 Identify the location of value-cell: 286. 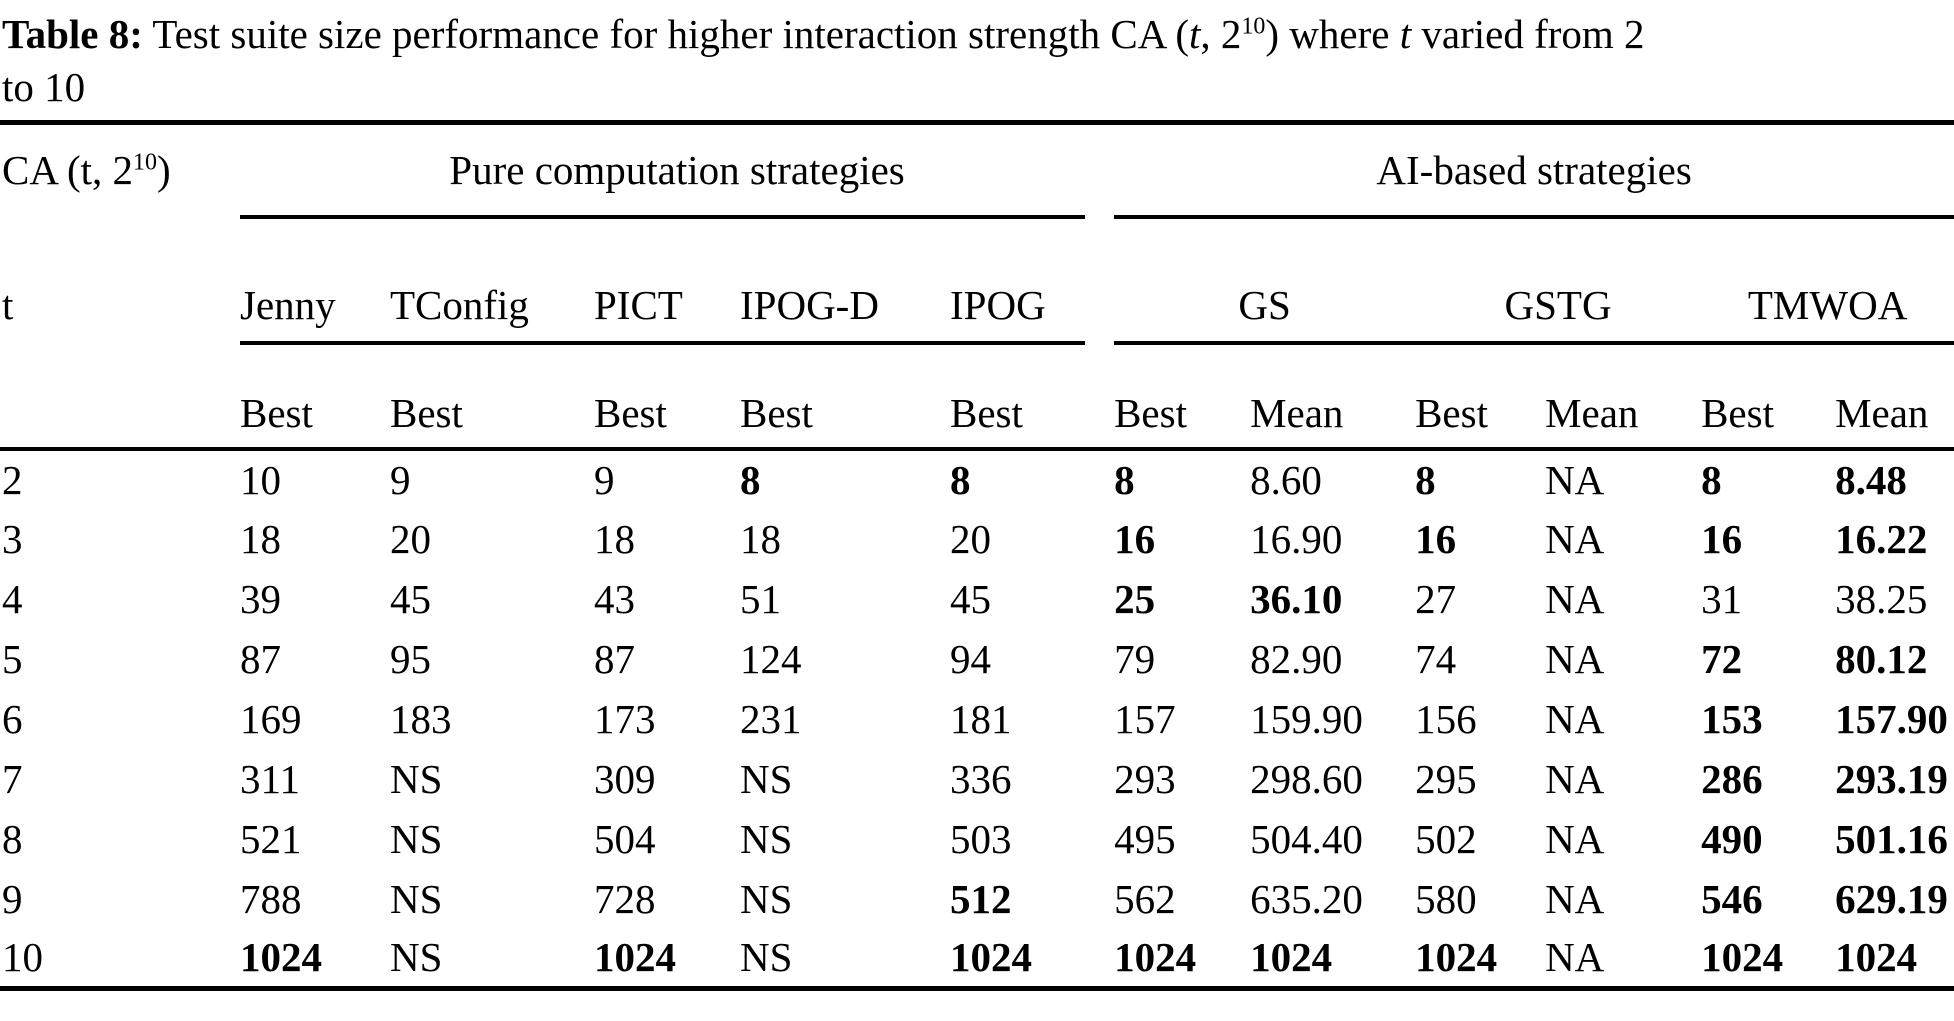
(1732, 778).